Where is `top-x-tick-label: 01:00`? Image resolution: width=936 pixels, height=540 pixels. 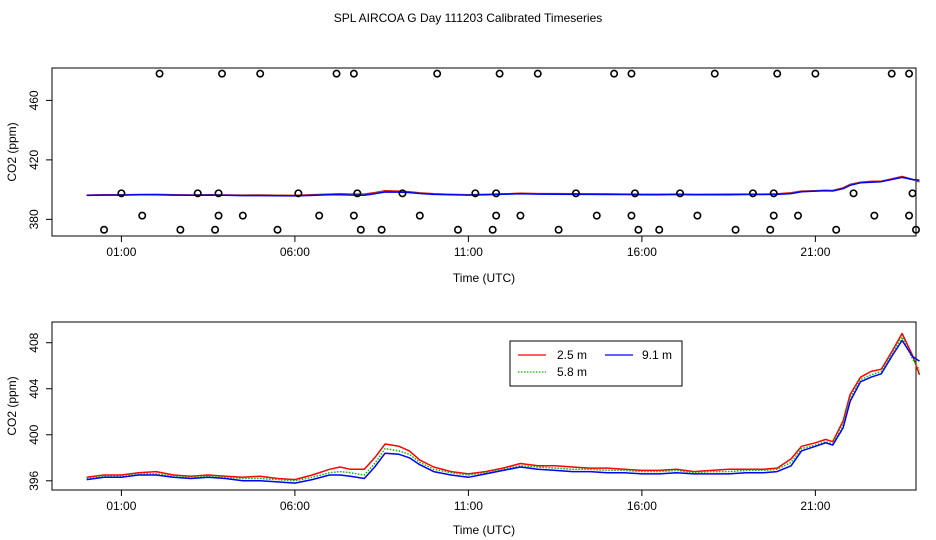 top-x-tick-label: 01:00 is located at coordinates (121, 252).